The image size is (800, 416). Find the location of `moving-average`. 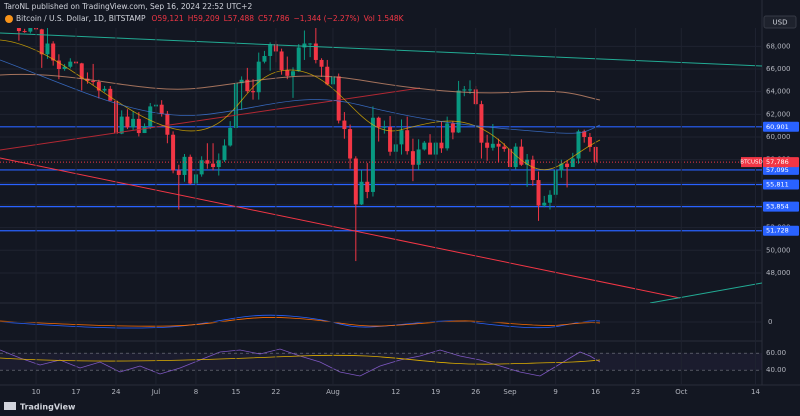

moving-average is located at coordinates (300, 87).